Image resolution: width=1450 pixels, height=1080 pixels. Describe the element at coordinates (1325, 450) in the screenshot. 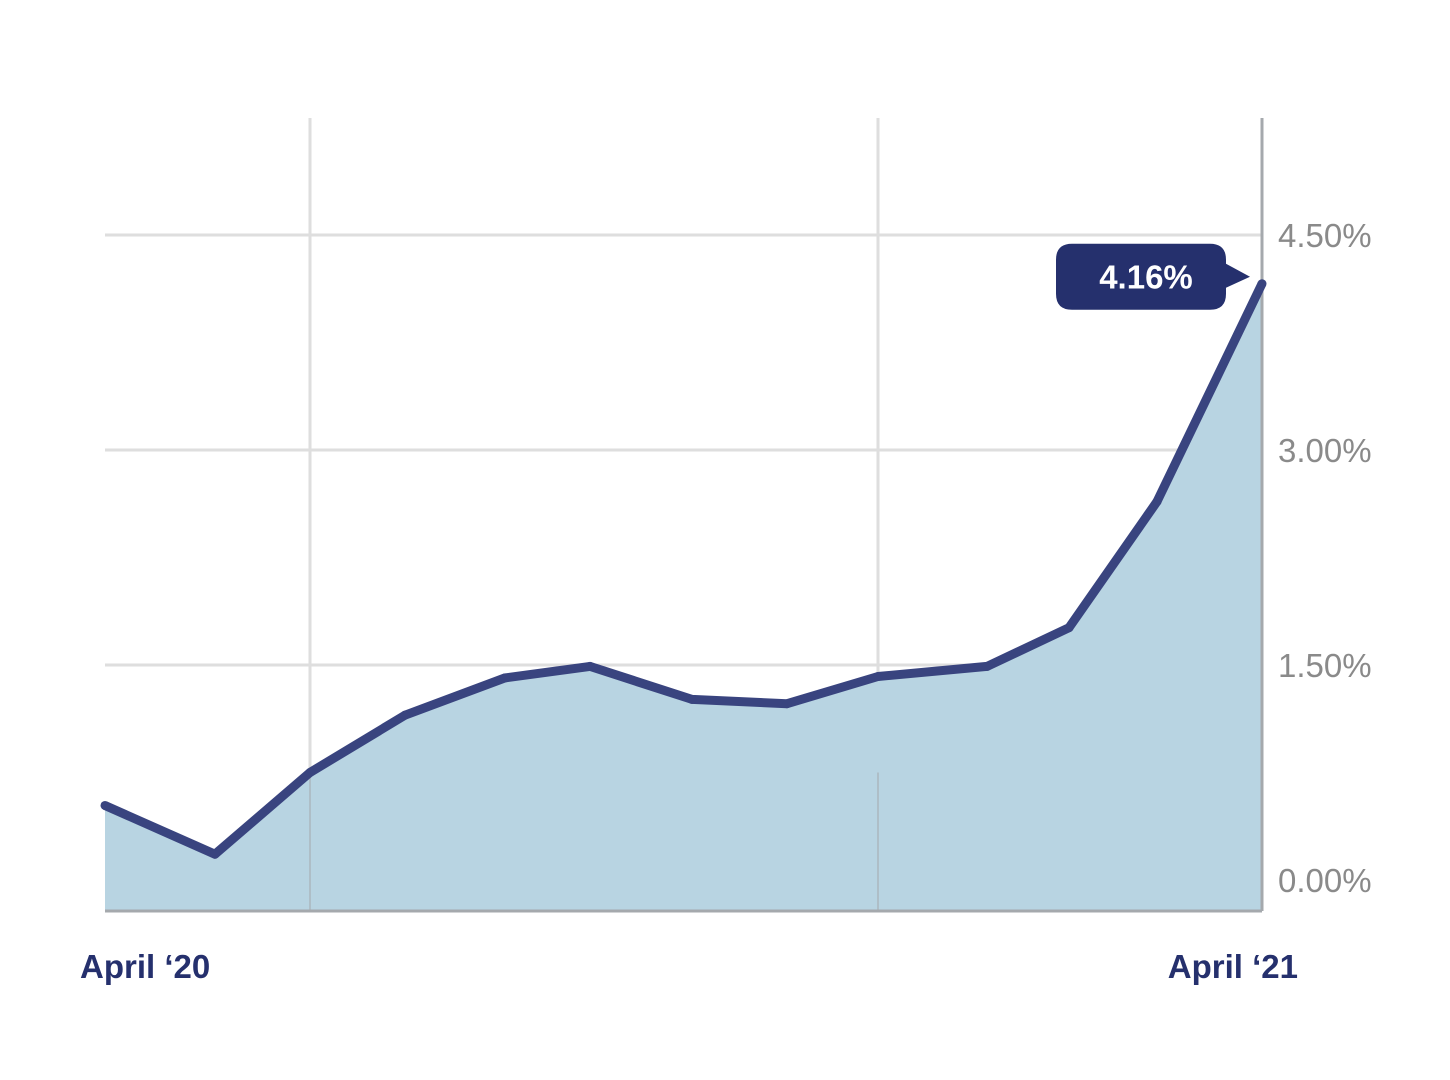

I see `y-tick-label: 3.00%` at that location.